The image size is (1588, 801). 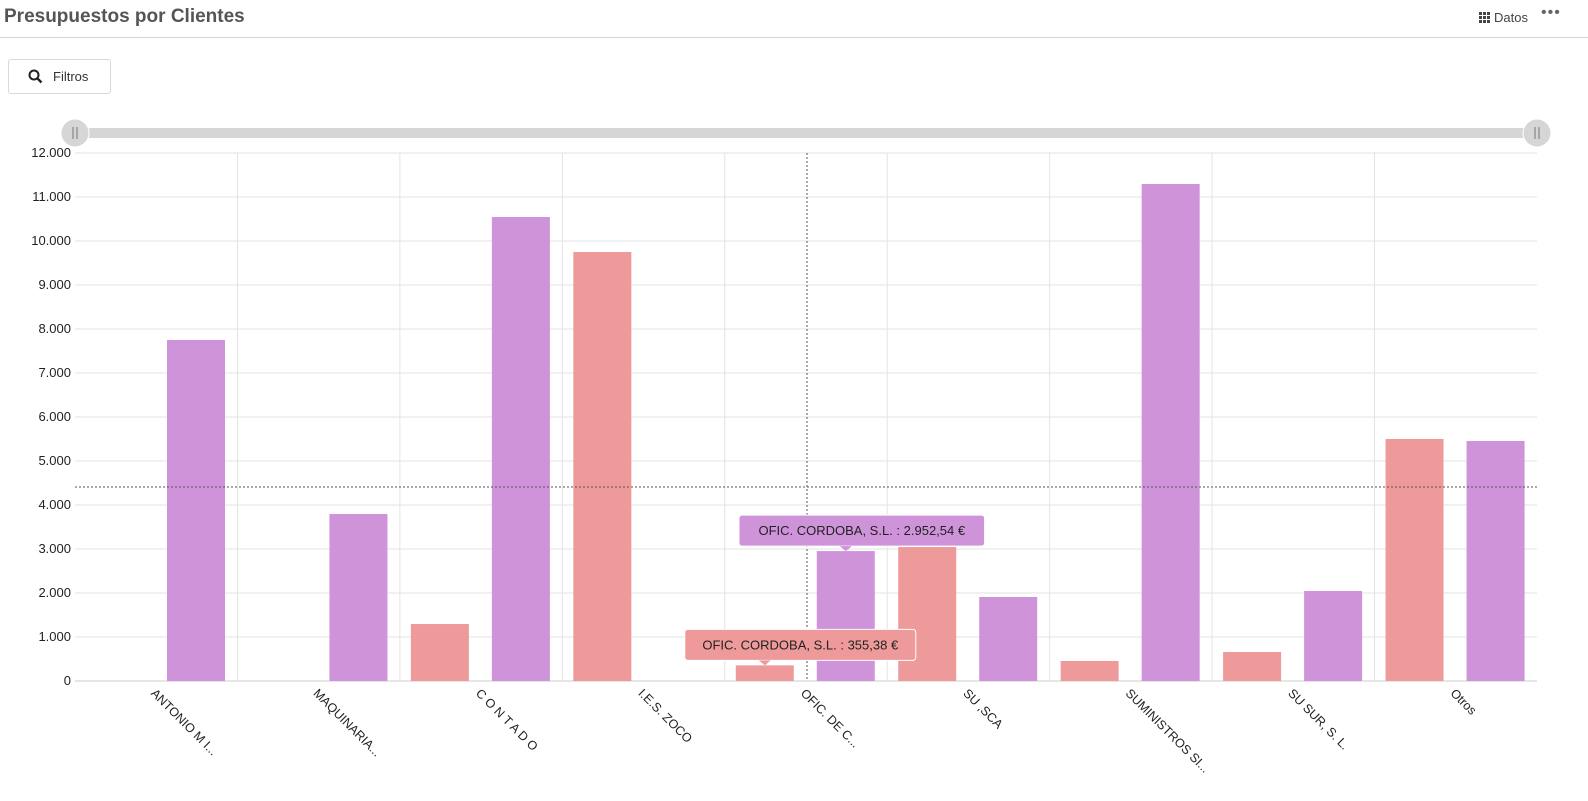 What do you see at coordinates (67, 680) in the screenshot?
I see `y-tick-label: 0` at bounding box center [67, 680].